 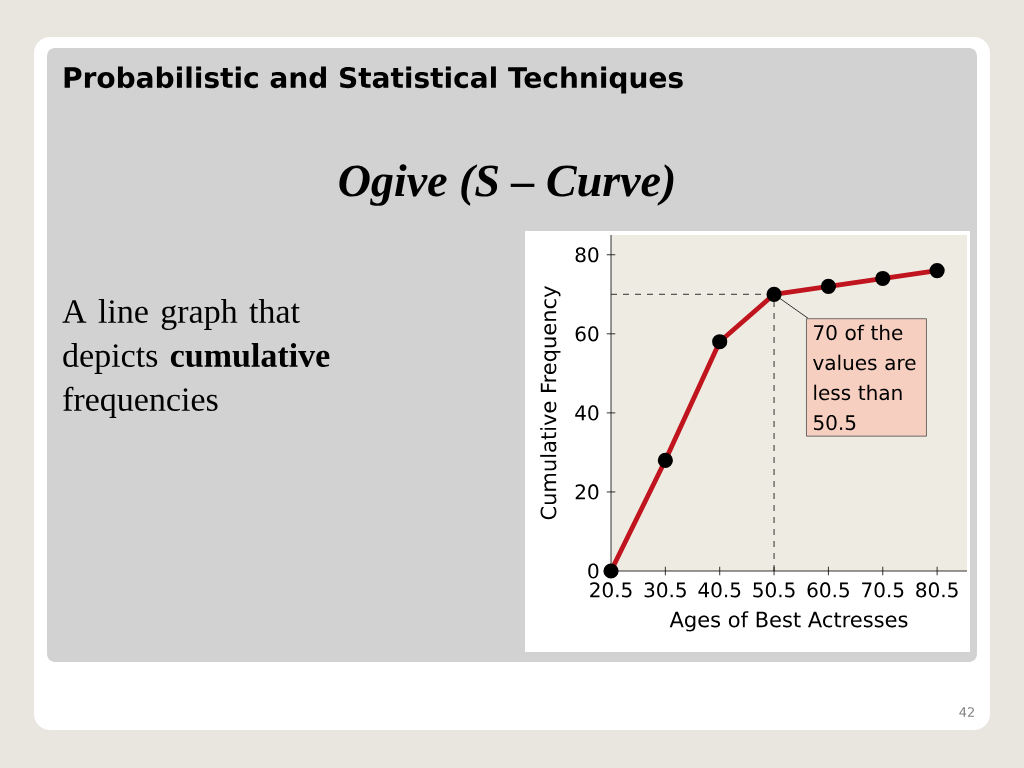 I want to click on x-axis-title: Ages of Best Actresses, so click(x=788, y=621).